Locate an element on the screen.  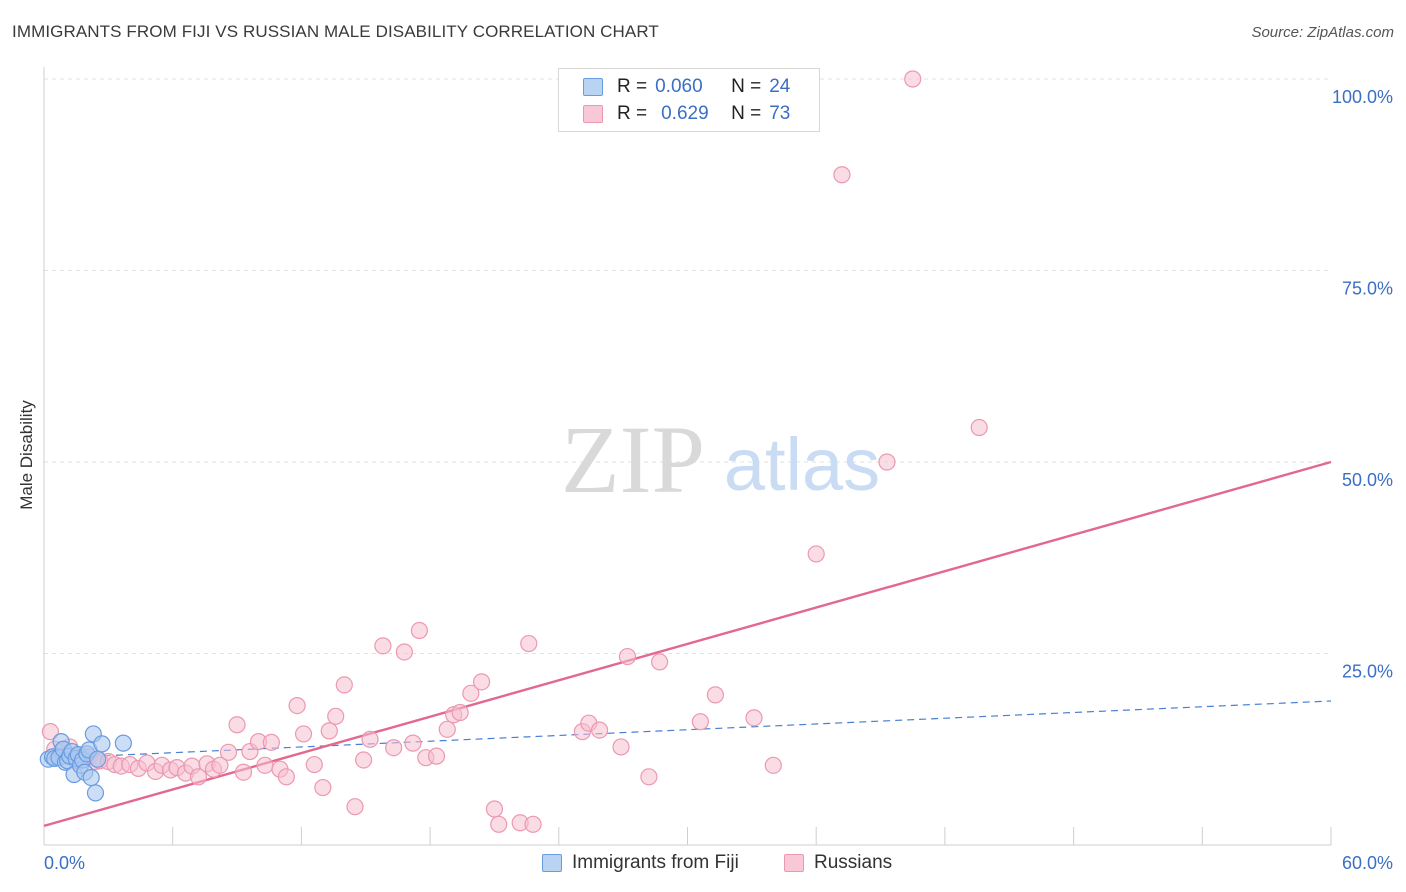
legend-row-fiji: R = 0.060 N = 24 is located at coordinates (686, 87).